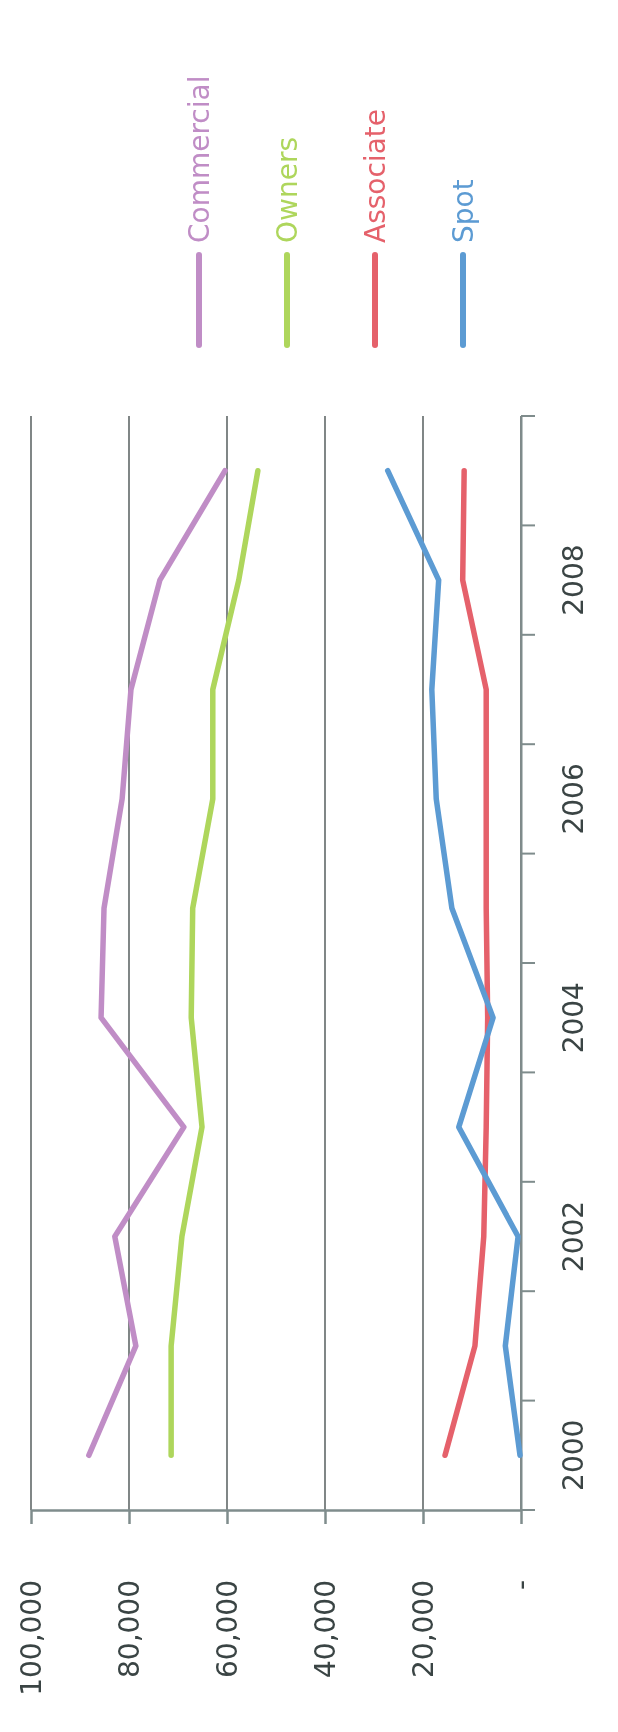 The width and height of the screenshot is (618, 1732). I want to click on x-tick-label: 100,000, so click(32, 1638).